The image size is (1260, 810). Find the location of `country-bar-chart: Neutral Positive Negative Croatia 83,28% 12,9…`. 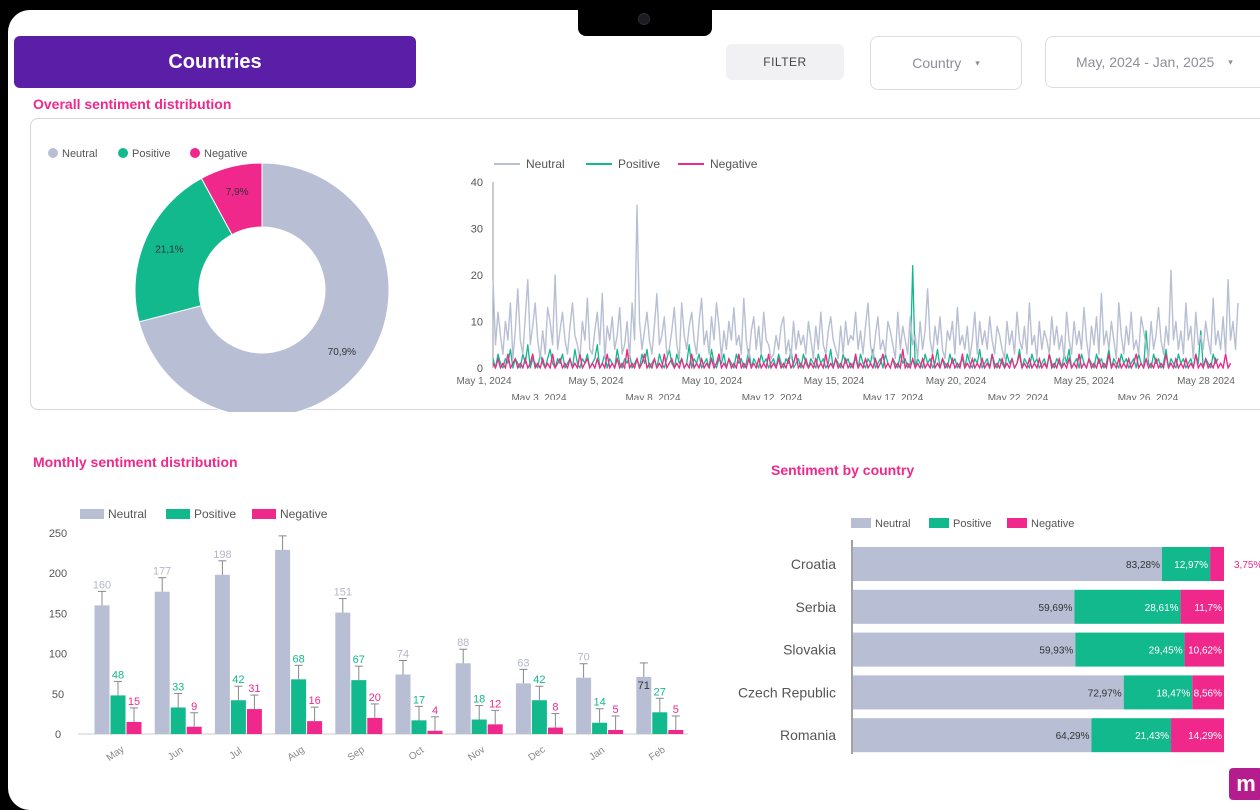

country-bar-chart: Neutral Positive Negative Croatia 83,28% 12,9… is located at coordinates (999, 636).